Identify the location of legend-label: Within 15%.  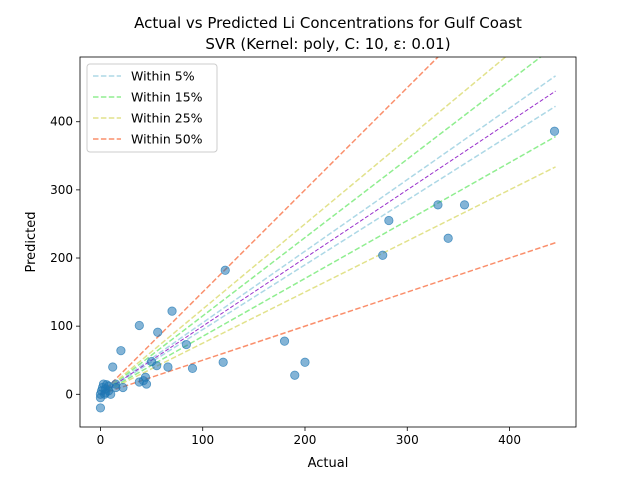
(167, 97).